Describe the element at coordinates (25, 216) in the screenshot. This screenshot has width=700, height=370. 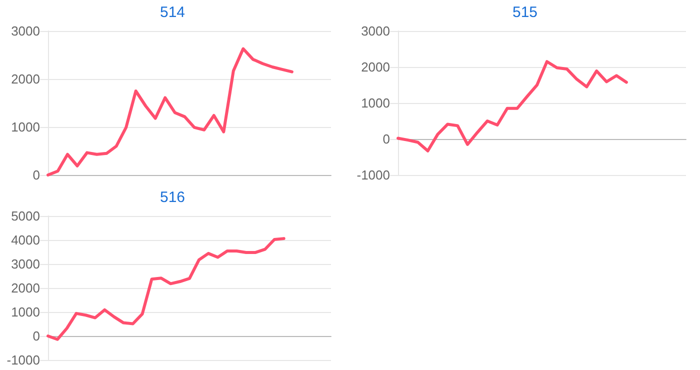
I see `y-tick-label: 5000` at that location.